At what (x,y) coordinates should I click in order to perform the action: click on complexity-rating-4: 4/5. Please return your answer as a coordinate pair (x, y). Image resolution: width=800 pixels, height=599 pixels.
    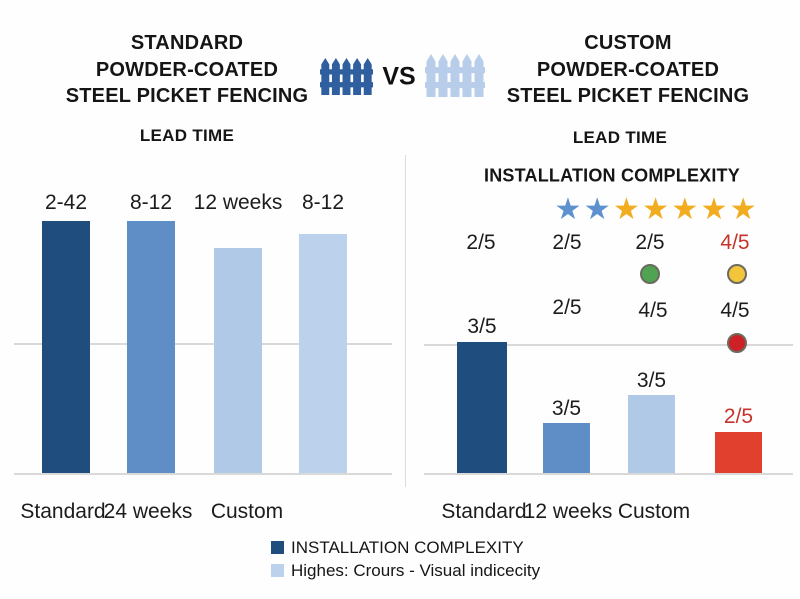
    Looking at the image, I should click on (735, 242).